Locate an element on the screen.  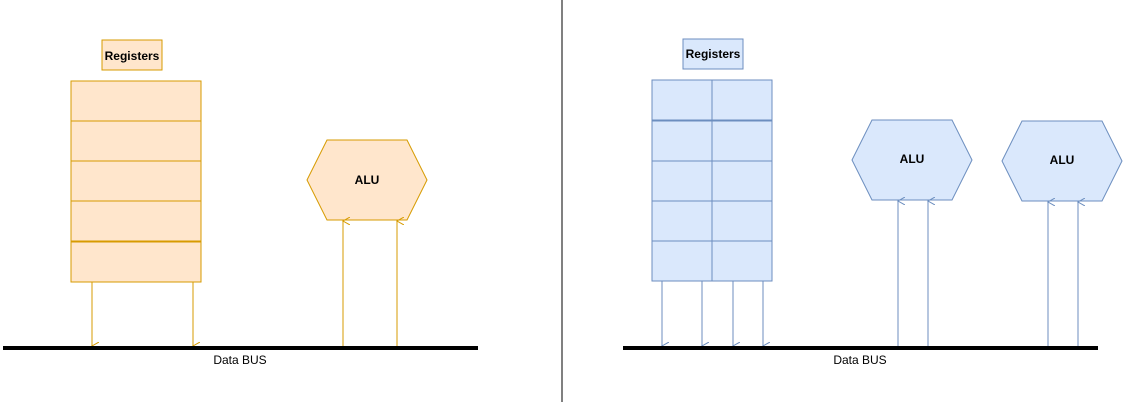
left-alu-label: ALU is located at coordinates (367, 180).